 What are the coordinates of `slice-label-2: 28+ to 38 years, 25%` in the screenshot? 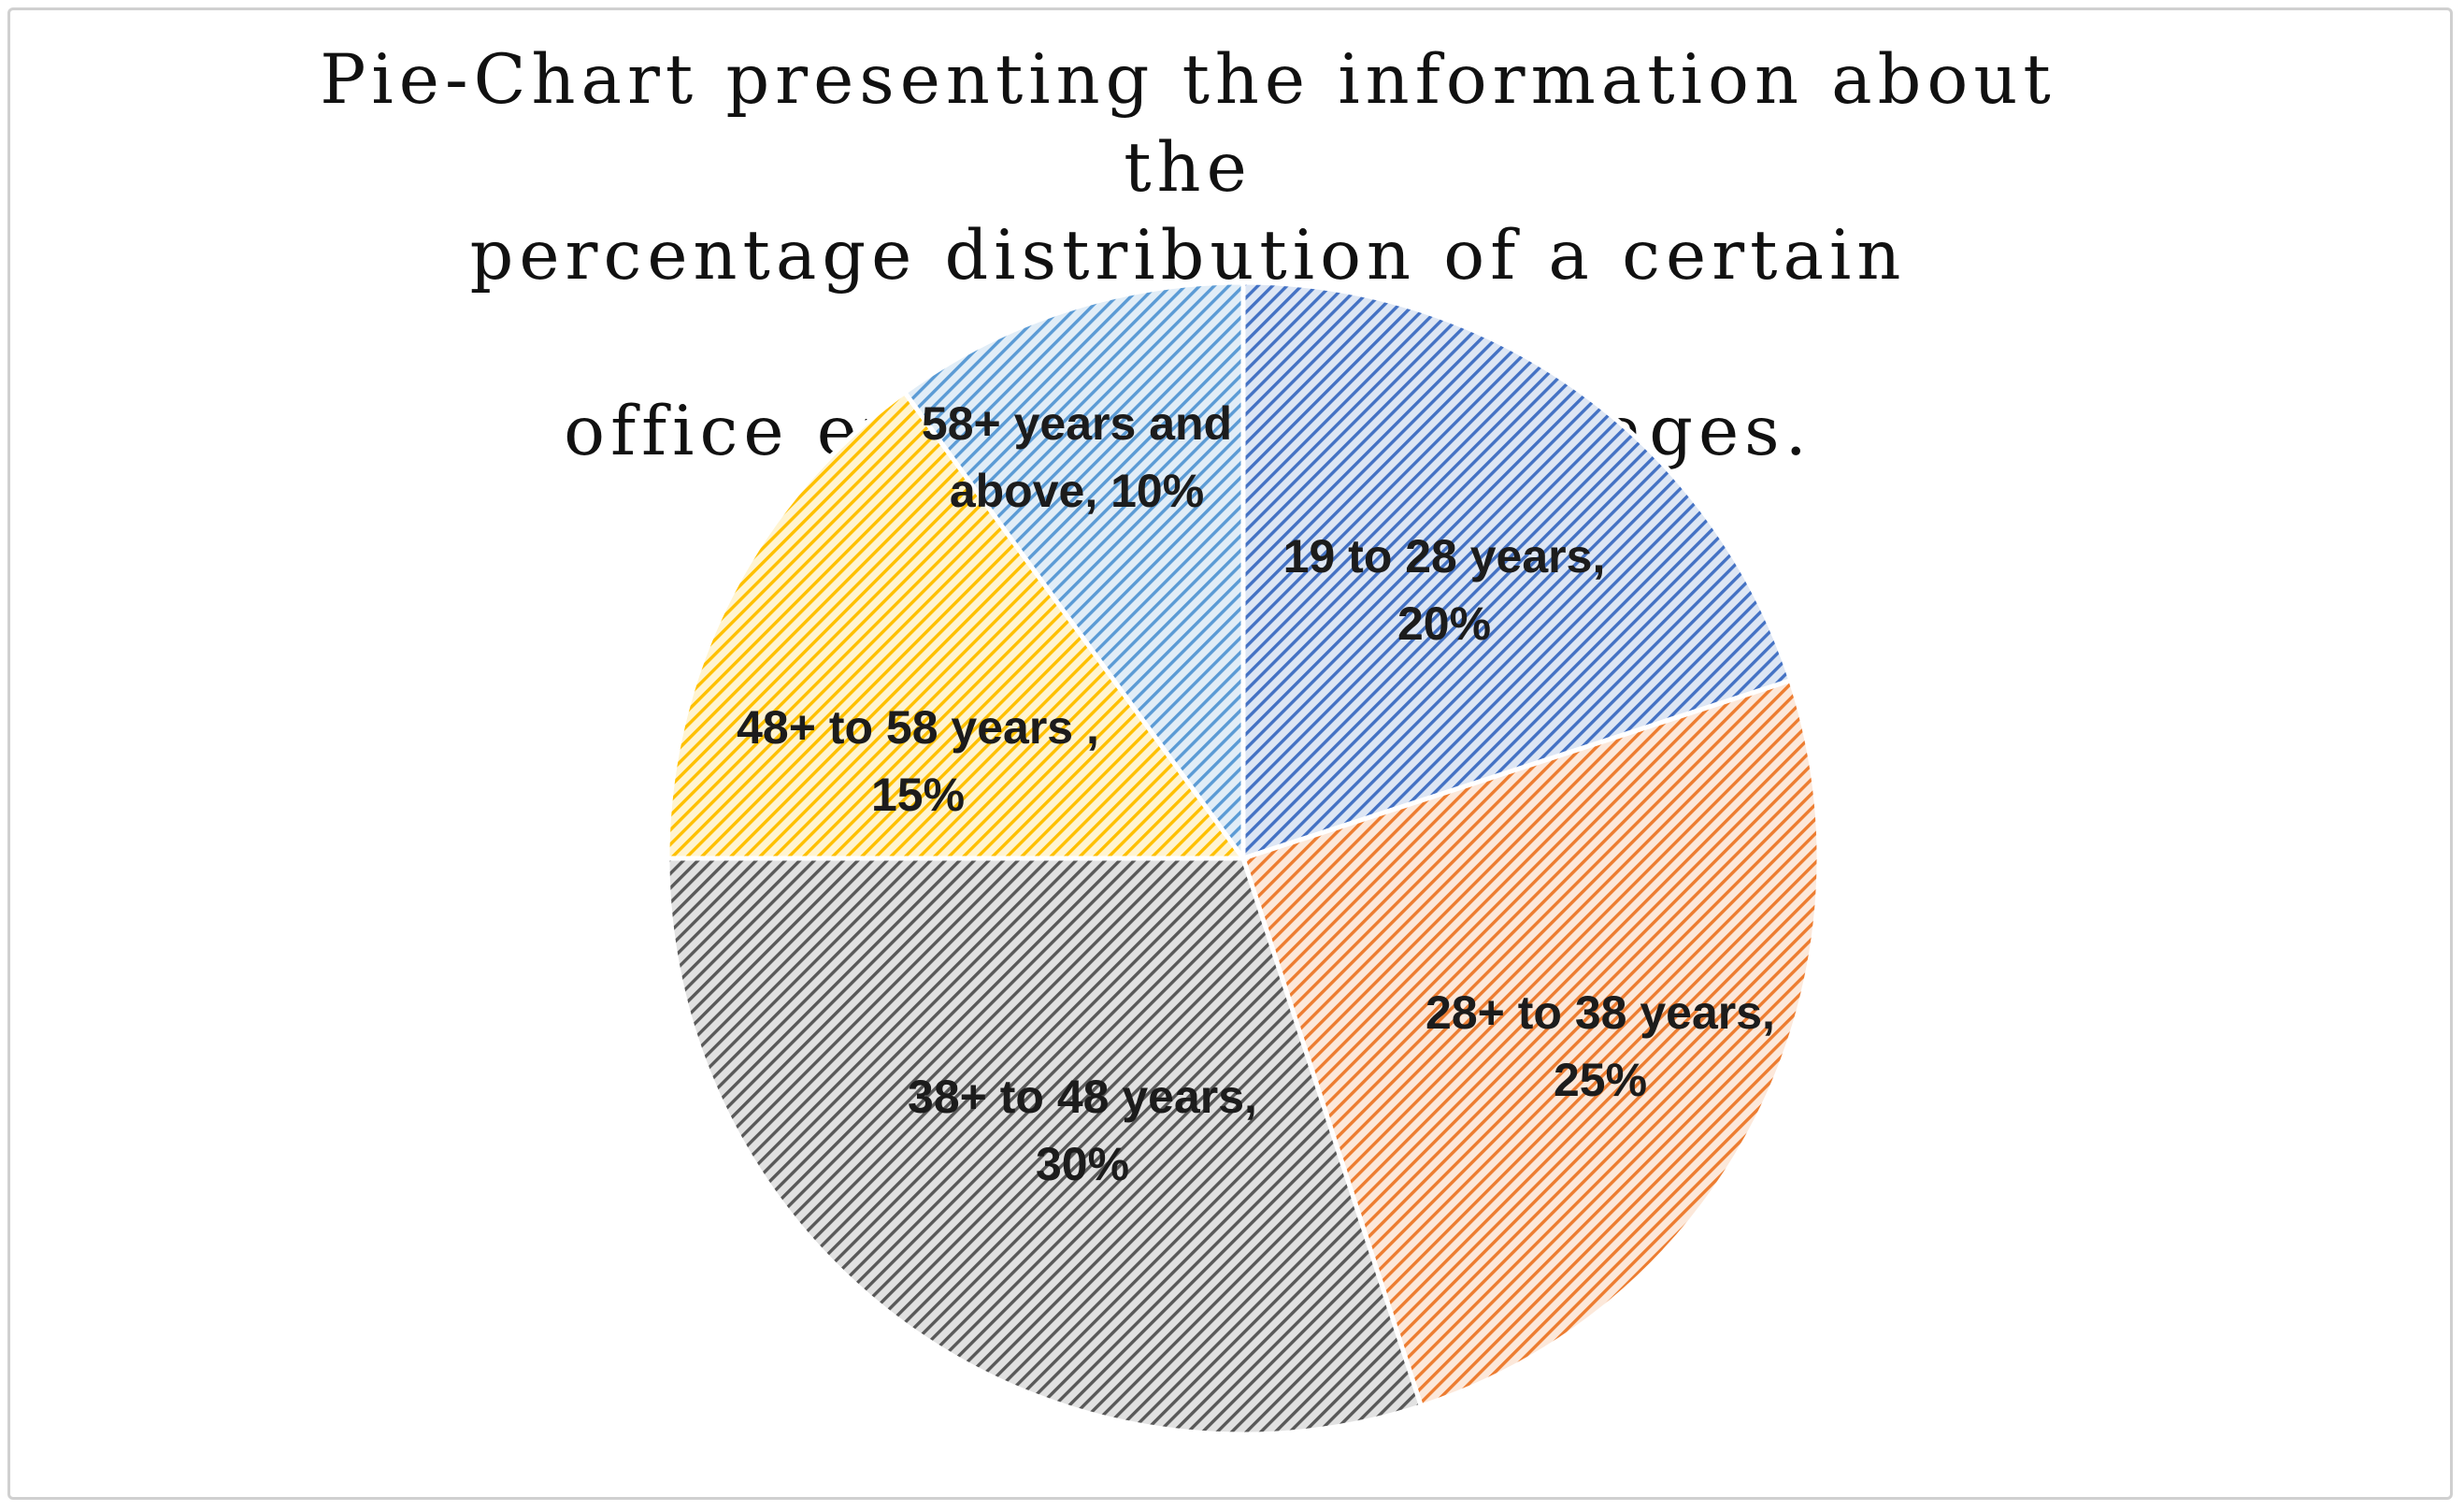 It's located at (1600, 1046).